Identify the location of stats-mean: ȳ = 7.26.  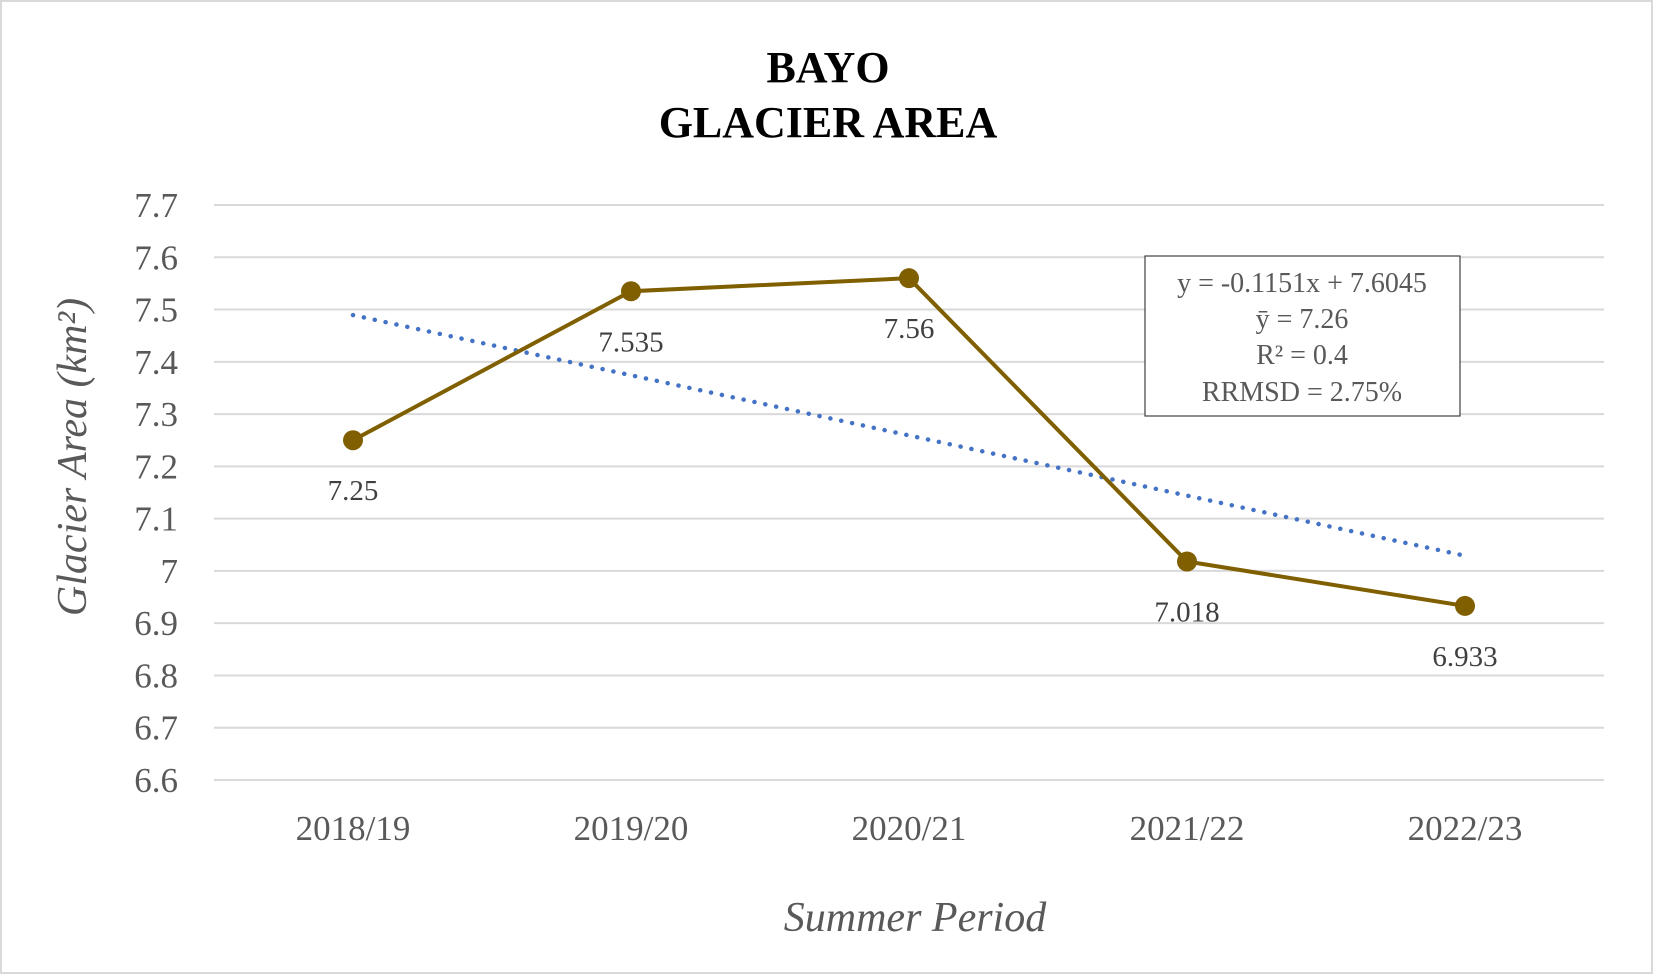
(1302, 319).